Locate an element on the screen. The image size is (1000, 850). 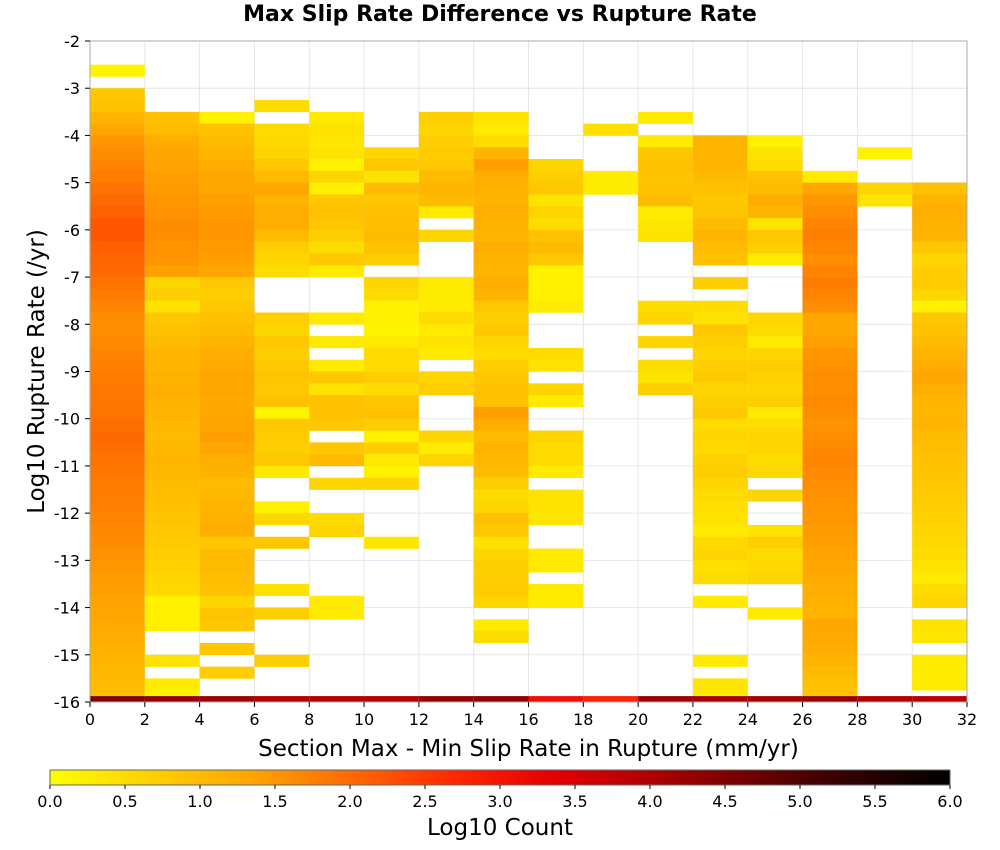
colorbar is located at coordinates (500, 777).